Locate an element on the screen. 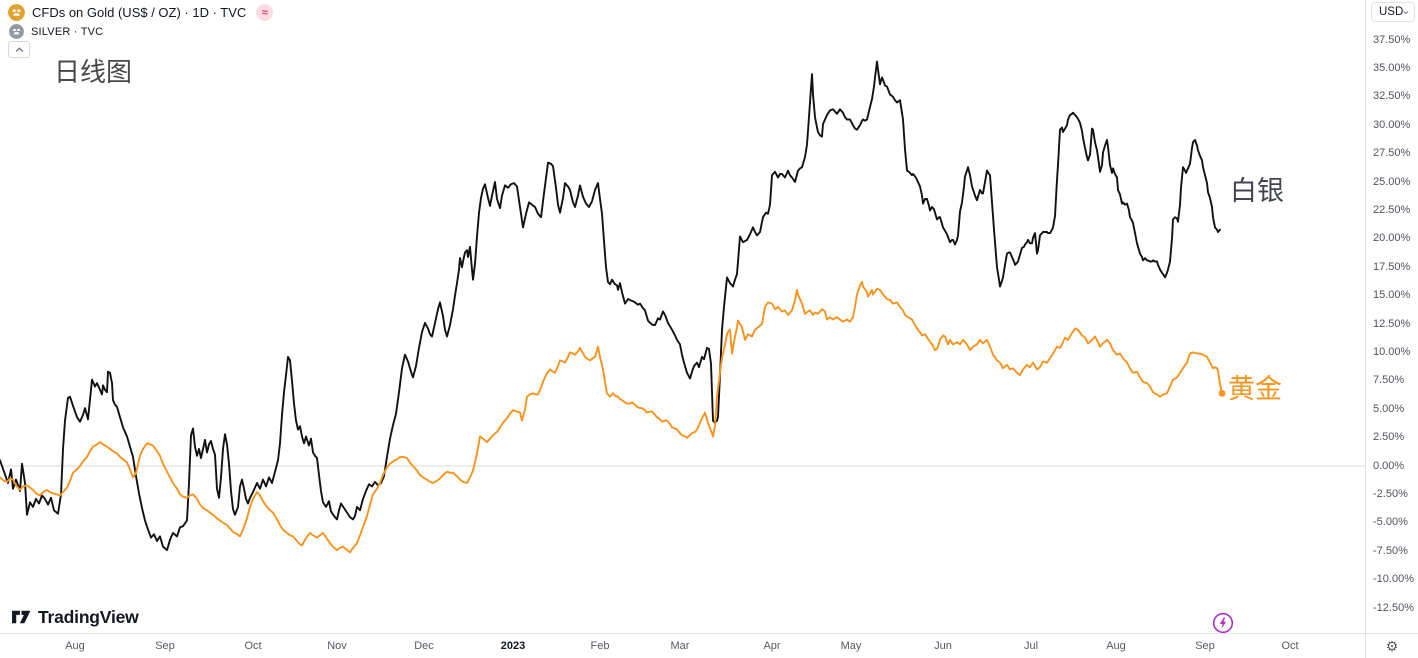 The height and width of the screenshot is (658, 1418). gear-icon: ⚙ is located at coordinates (1392, 645).